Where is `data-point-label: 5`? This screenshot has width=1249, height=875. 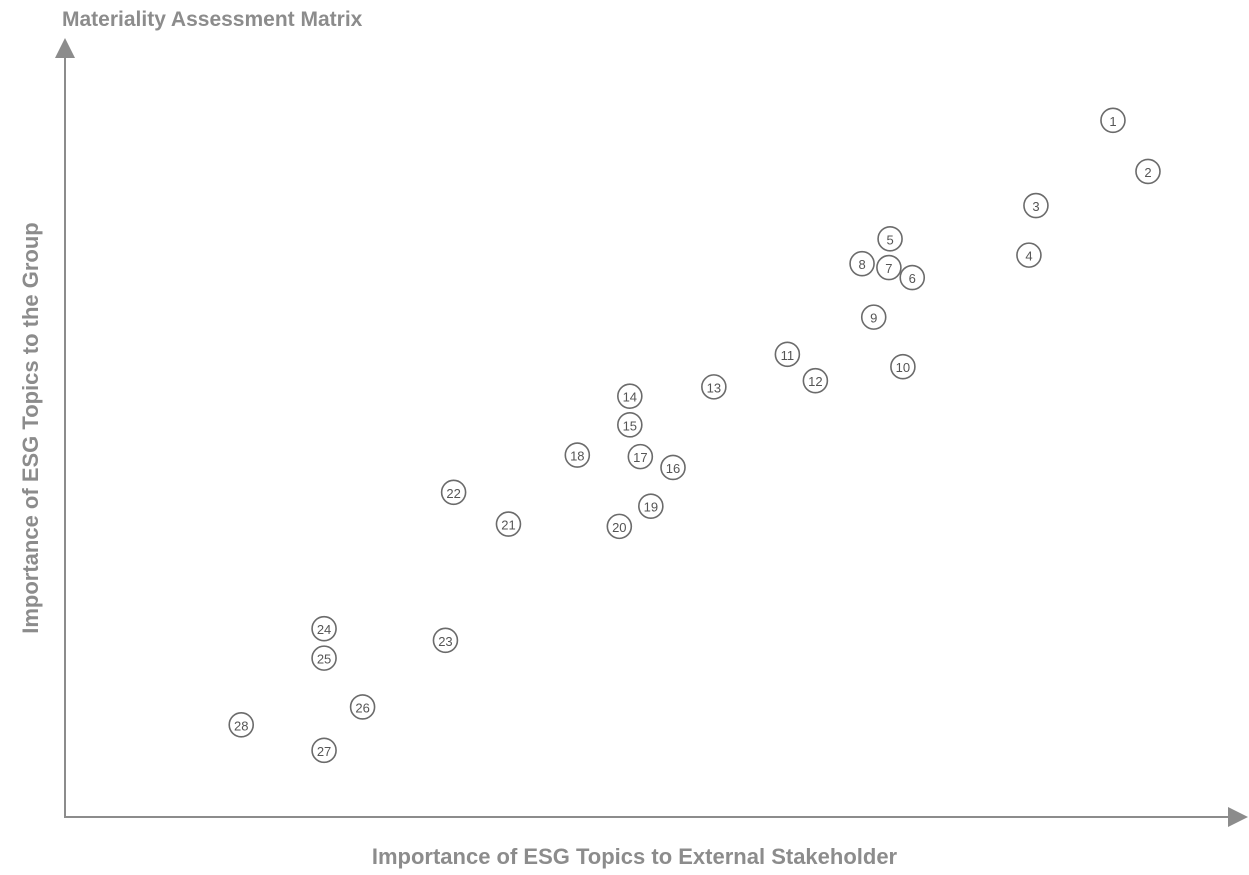
data-point-label: 5 is located at coordinates (889, 239).